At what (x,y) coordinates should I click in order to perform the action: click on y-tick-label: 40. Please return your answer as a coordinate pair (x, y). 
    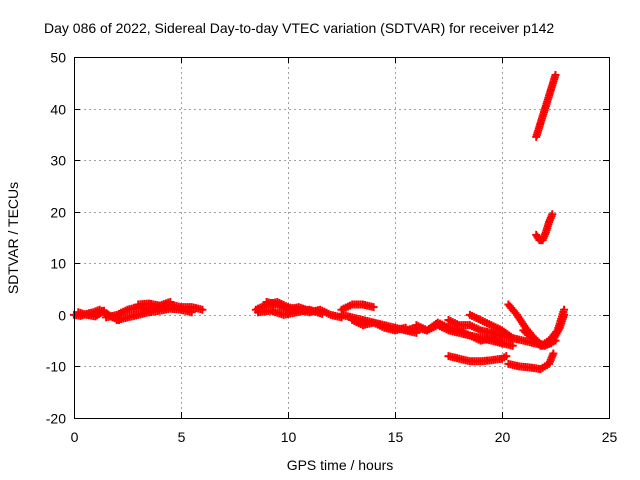
    Looking at the image, I should click on (58, 110).